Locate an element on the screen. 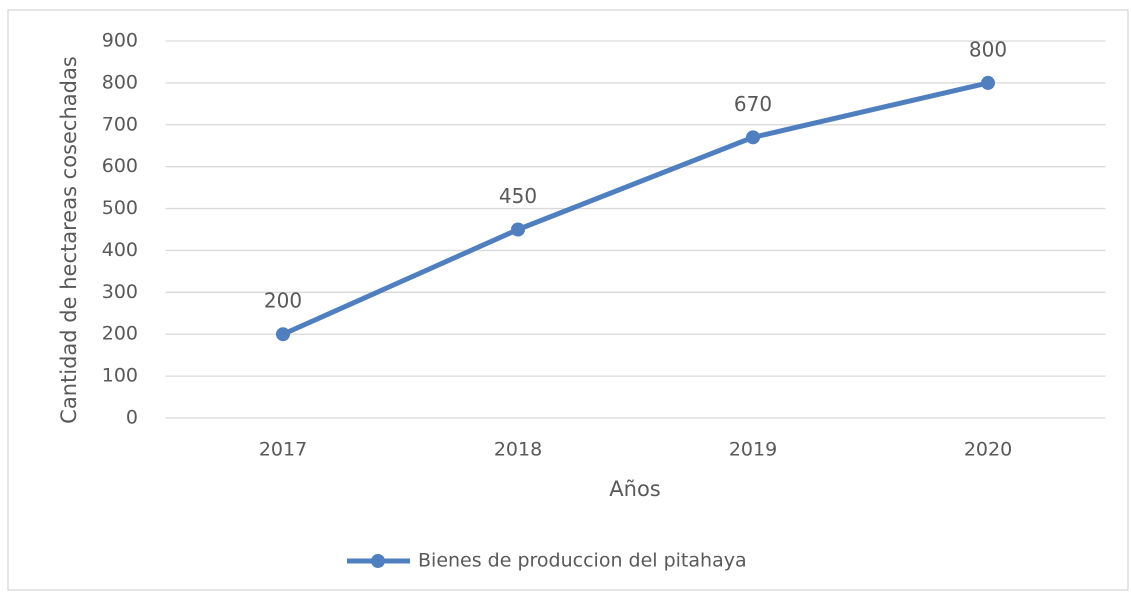  data-label: 450 is located at coordinates (518, 196).